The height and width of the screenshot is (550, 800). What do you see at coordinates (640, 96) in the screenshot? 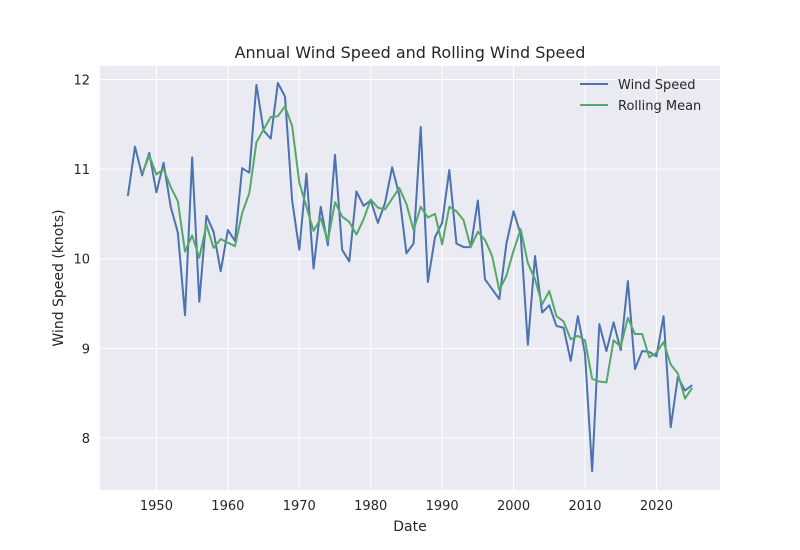
I see `legend: Wind Speed Rolling Mean` at bounding box center [640, 96].